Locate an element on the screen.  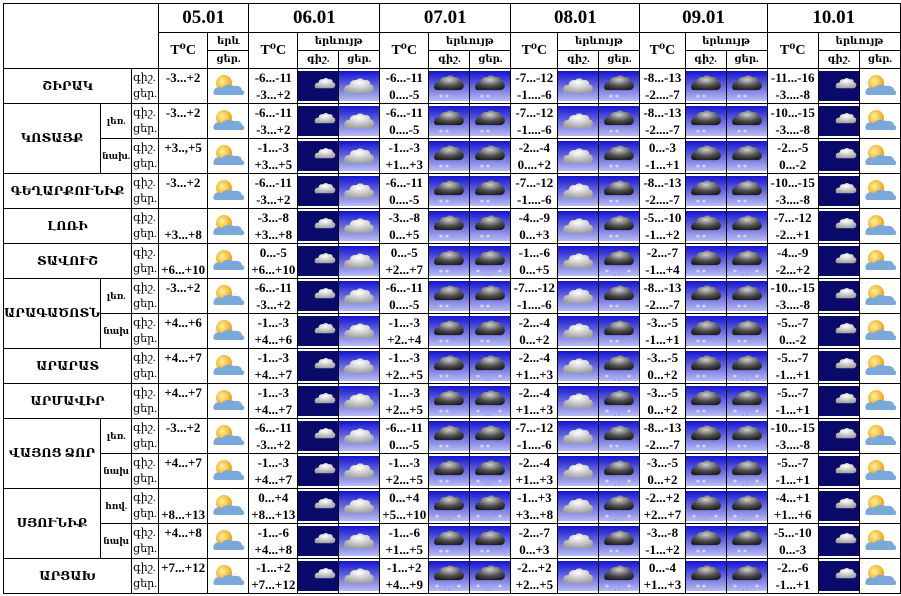
temp-night-line: -3...+2 is located at coordinates (183, 427).